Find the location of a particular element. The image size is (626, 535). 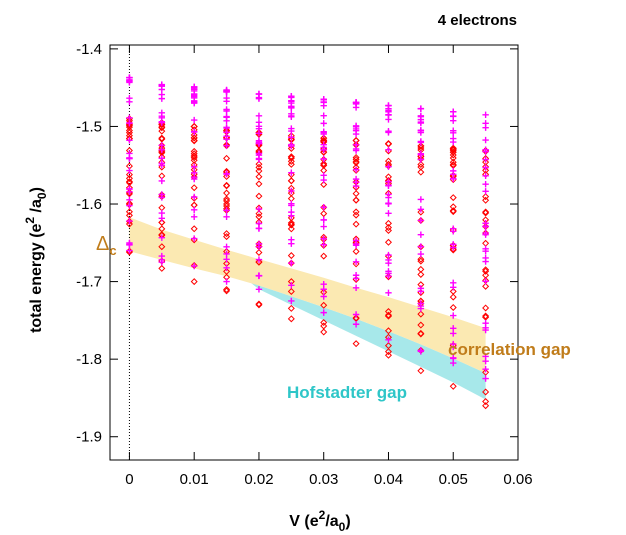

y-tick-label: -1.9 is located at coordinates (89, 437).